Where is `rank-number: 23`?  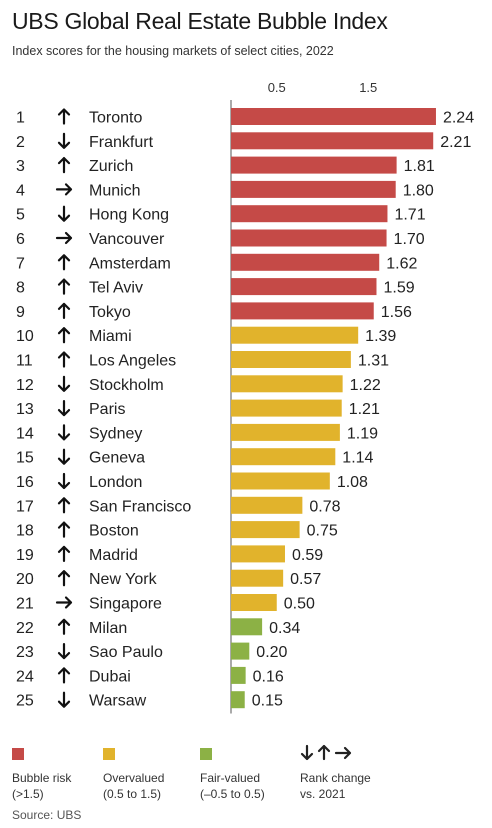 rank-number: 23 is located at coordinates (25, 652).